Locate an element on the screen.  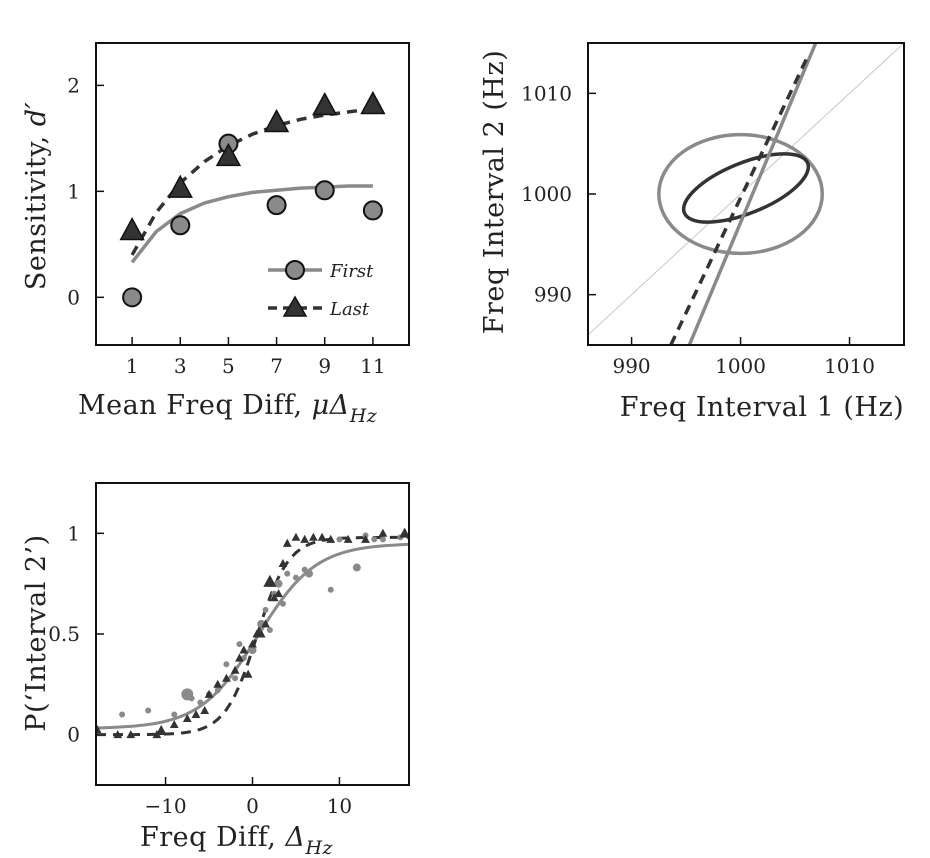
psychometric-y-tick-label: 0 is located at coordinates (73, 735).